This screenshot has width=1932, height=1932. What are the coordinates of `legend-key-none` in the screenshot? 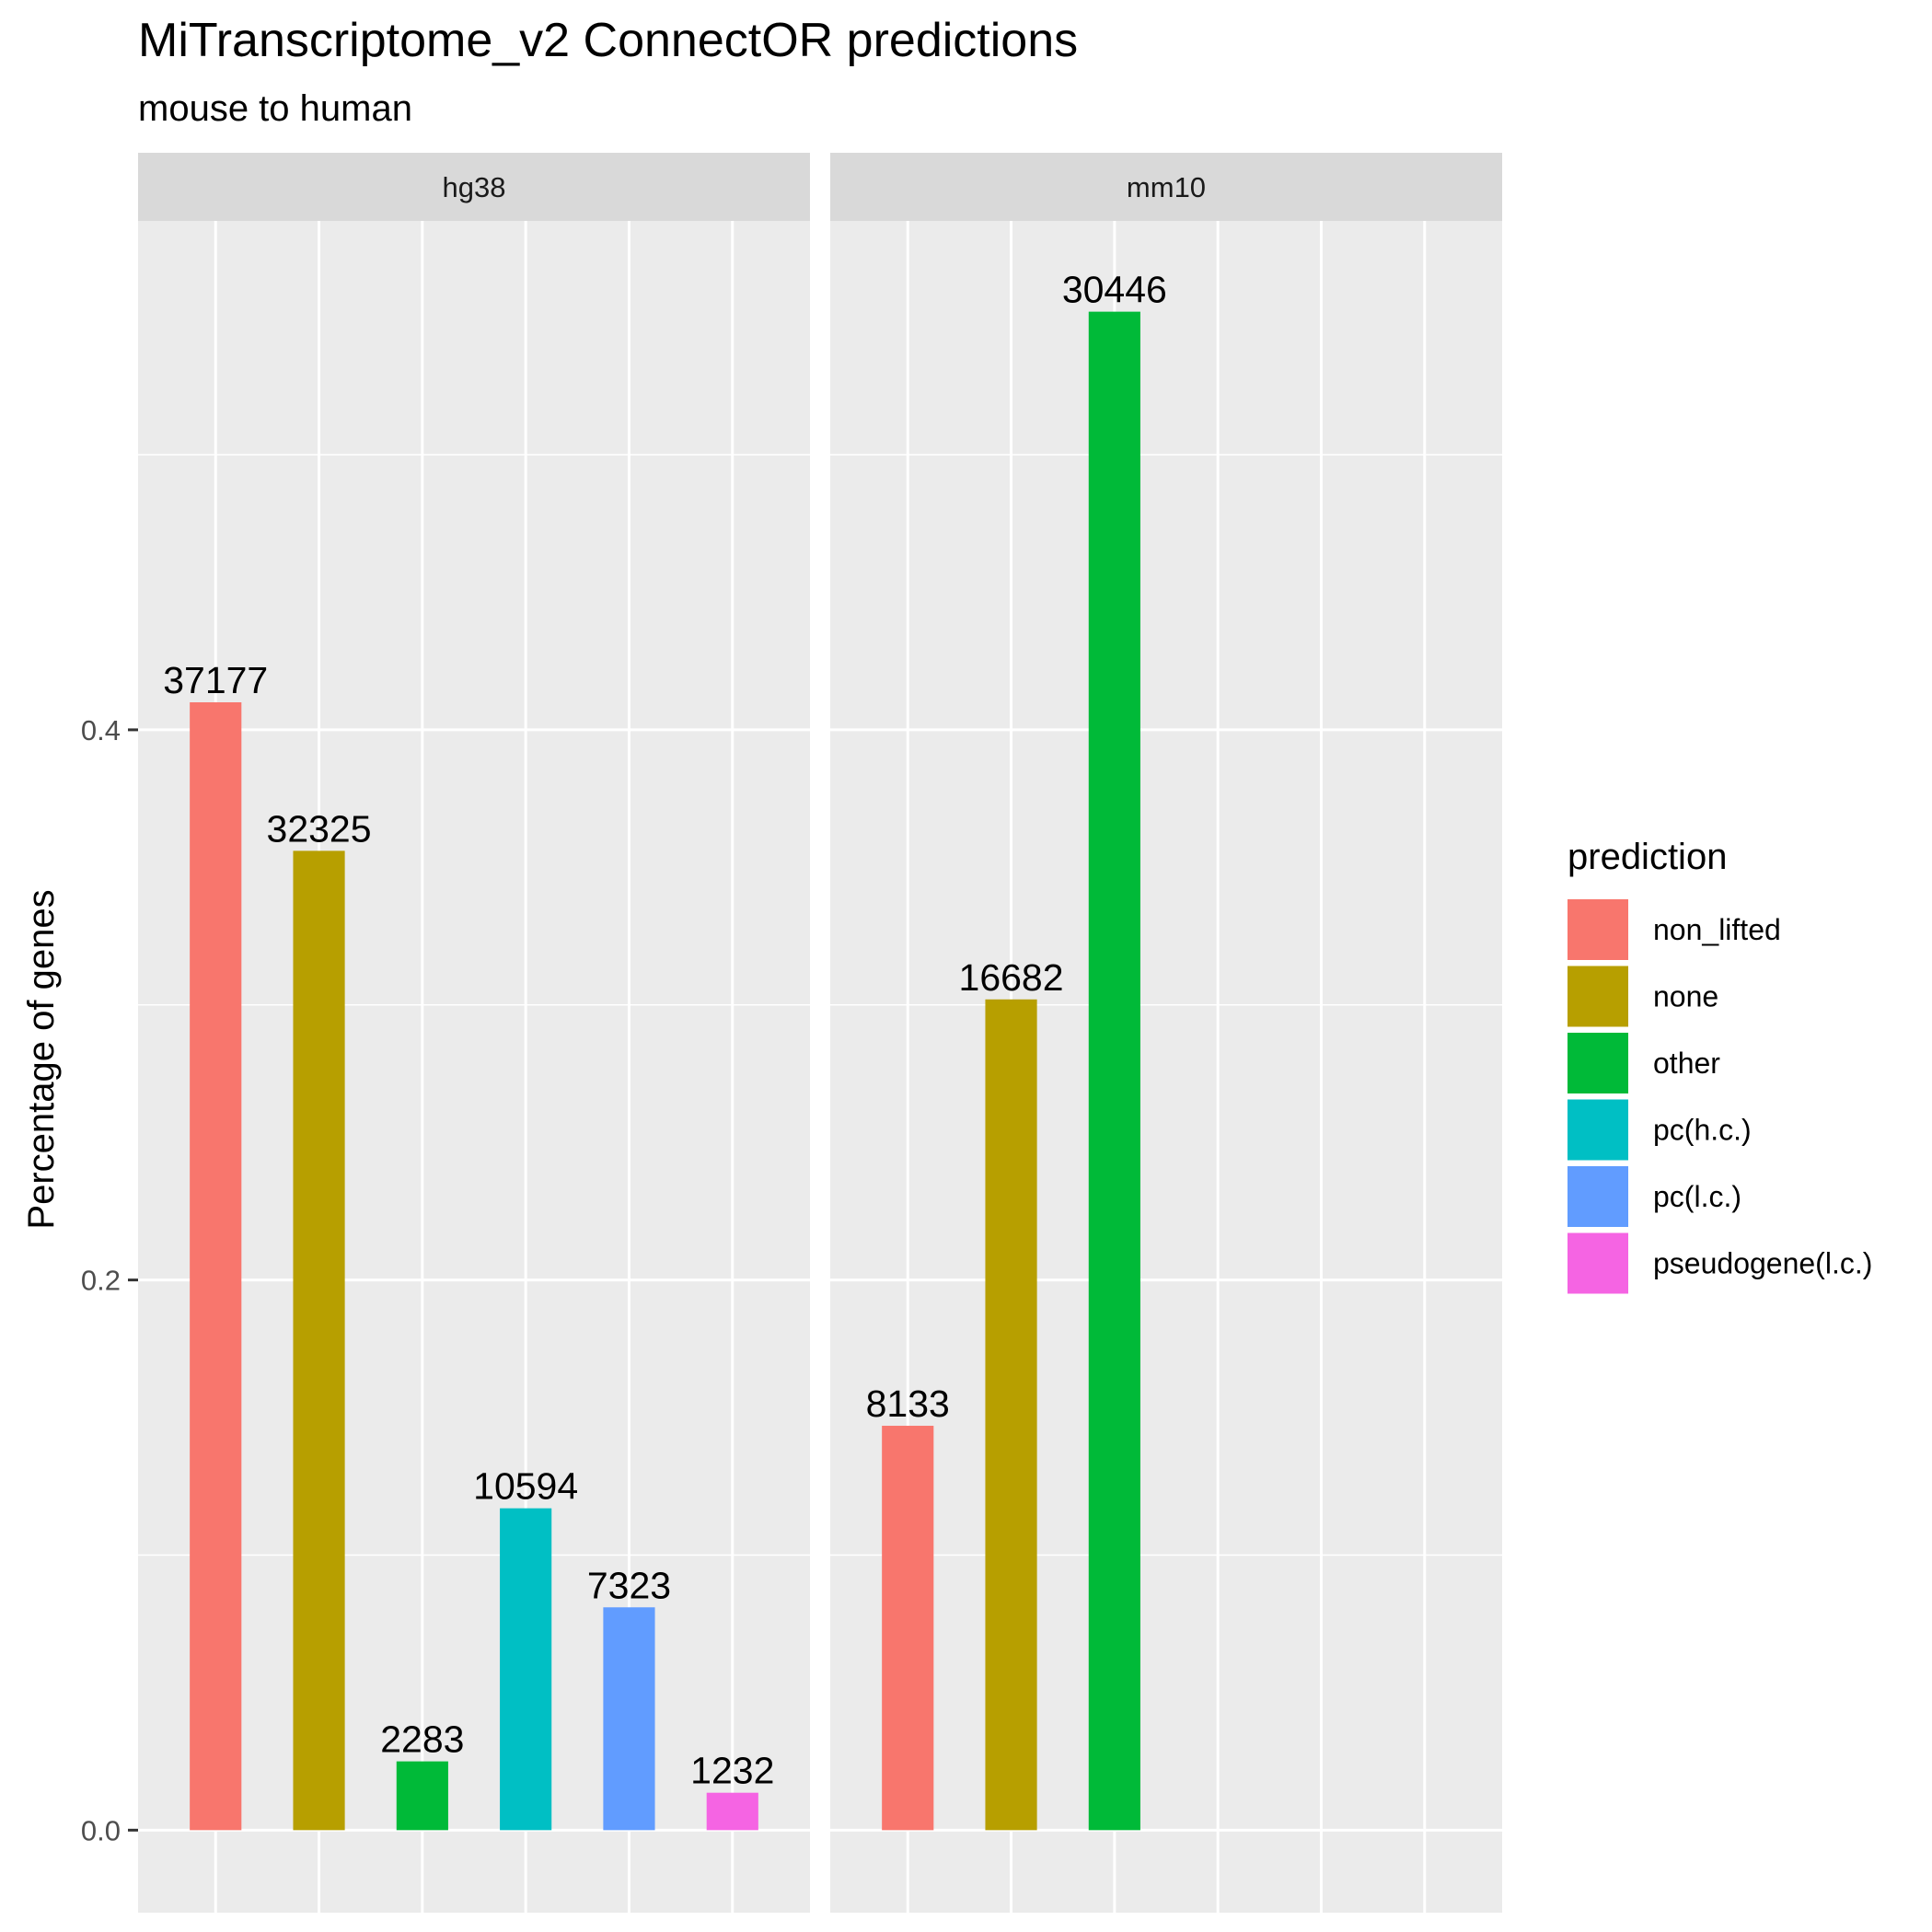 It's located at (1598, 997).